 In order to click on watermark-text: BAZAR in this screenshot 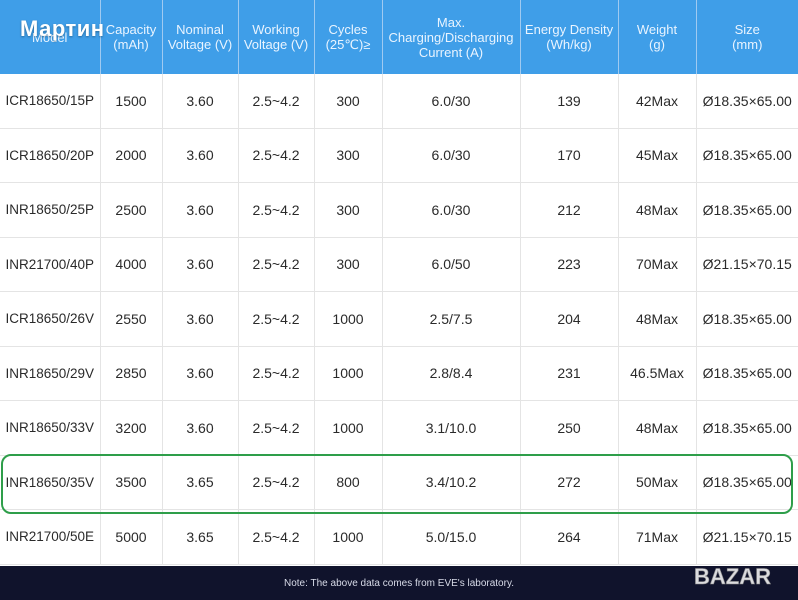, I will do `click(732, 576)`.